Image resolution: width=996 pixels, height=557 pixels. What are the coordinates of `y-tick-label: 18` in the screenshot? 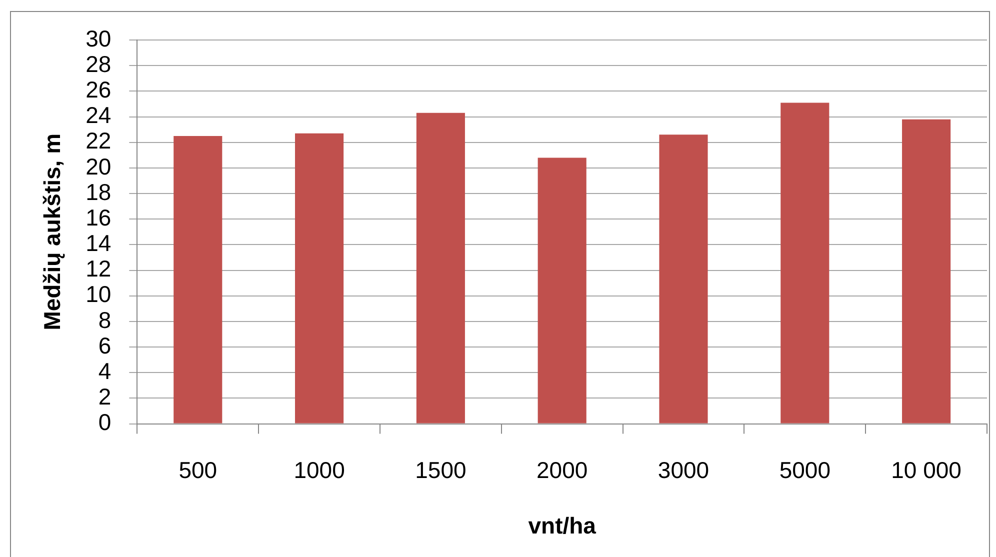 It's located at (99, 191).